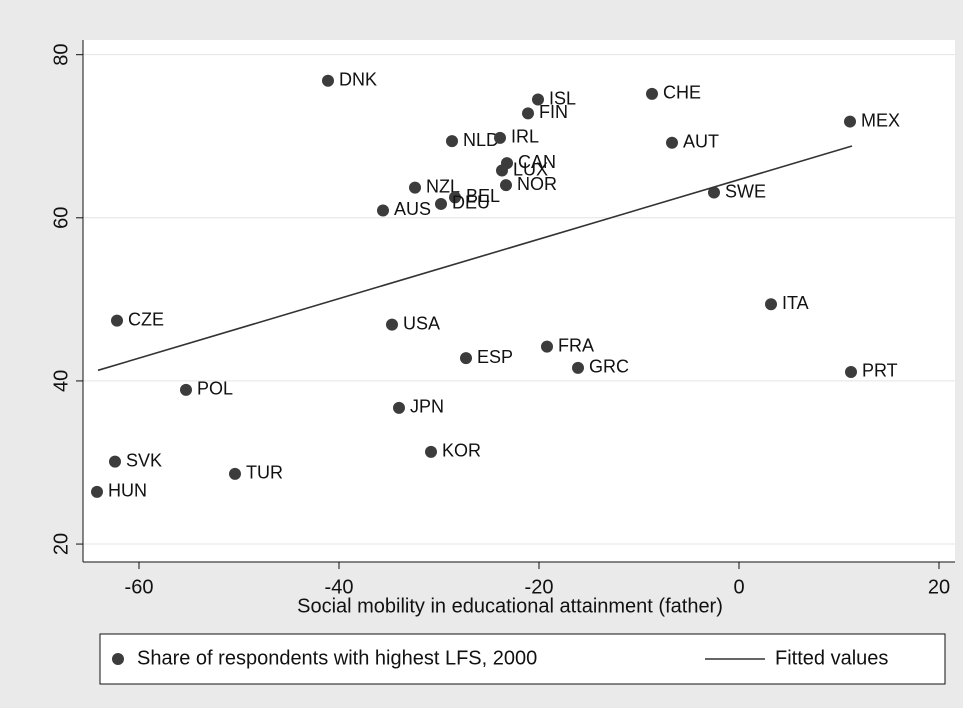  Describe the element at coordinates (146, 319) in the screenshot. I see `point-label: CZE` at that location.